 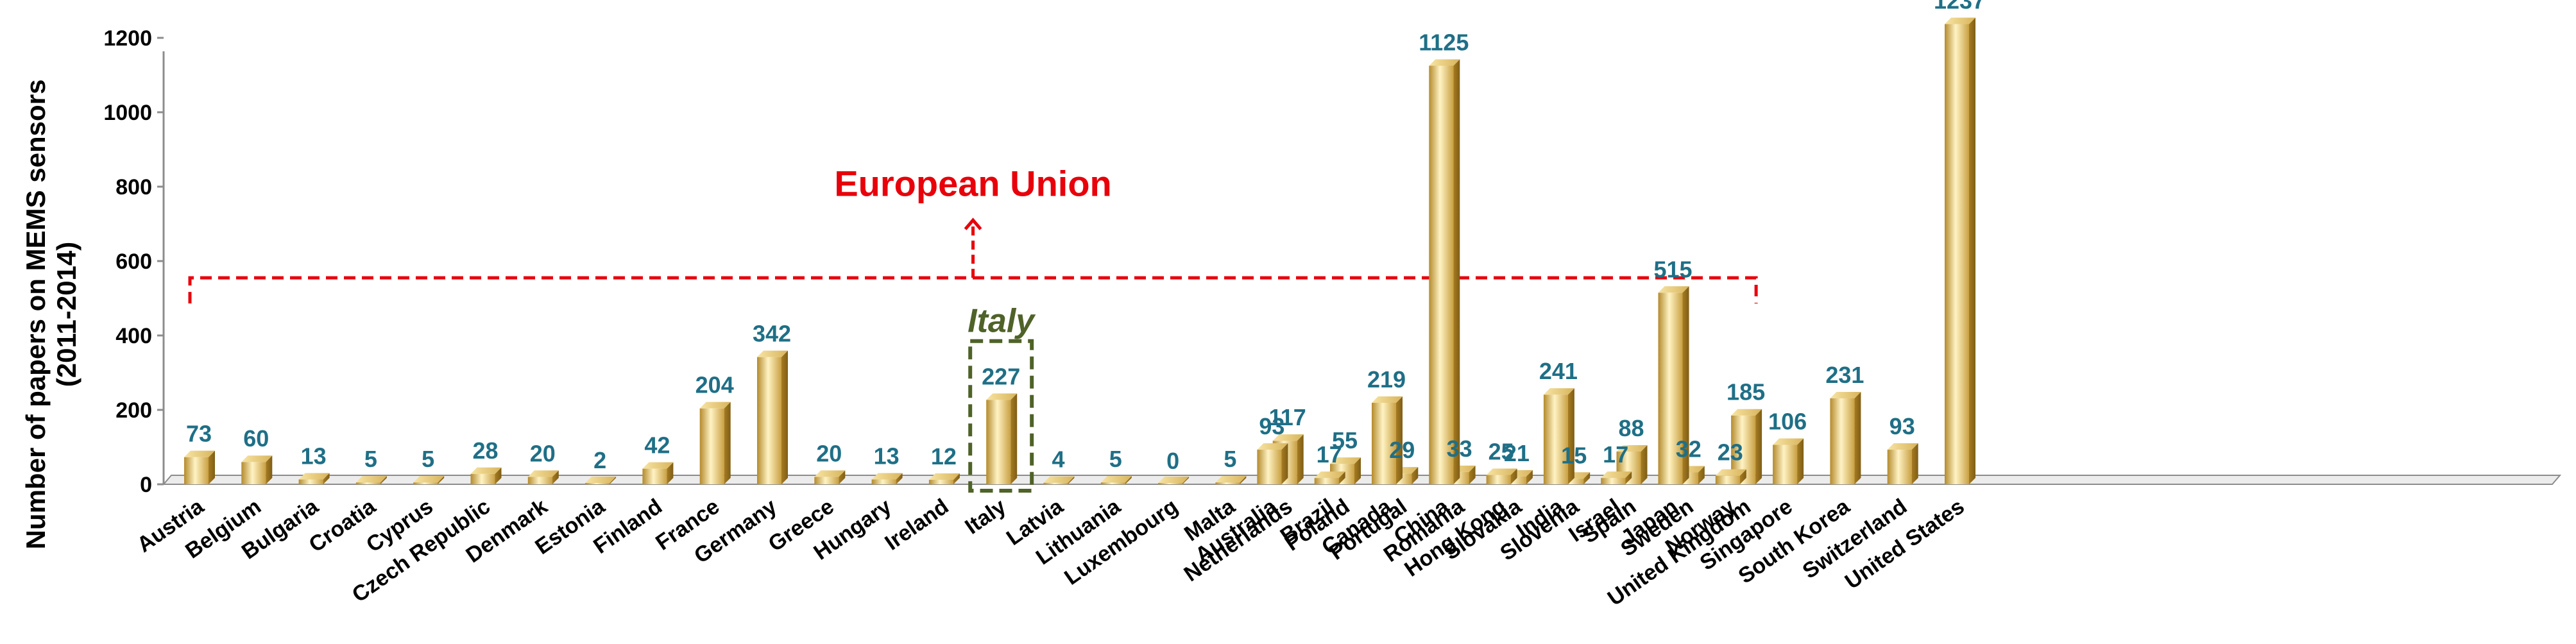 What do you see at coordinates (133, 187) in the screenshot?
I see `y-tick-label: 800` at bounding box center [133, 187].